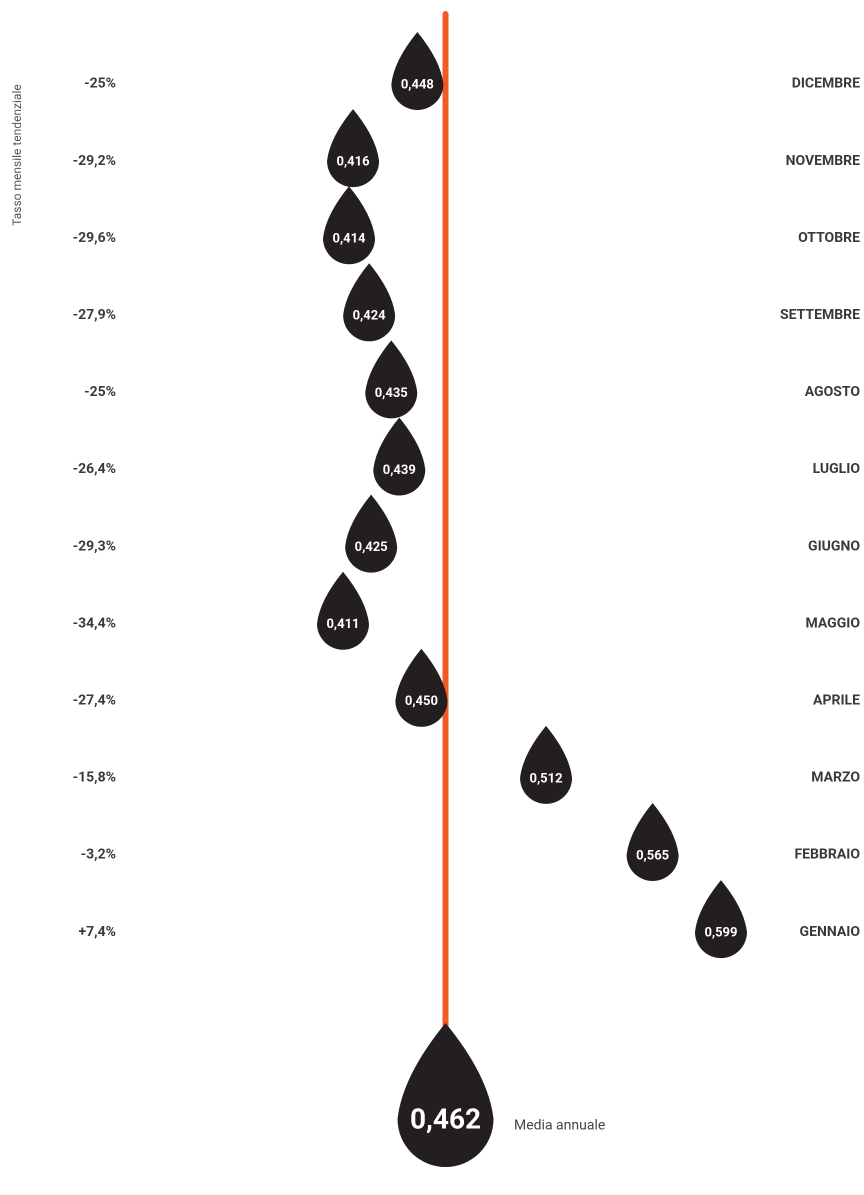 This screenshot has height=1195, width=864. What do you see at coordinates (94, 469) in the screenshot?
I see `rate-label: -26,4%` at bounding box center [94, 469].